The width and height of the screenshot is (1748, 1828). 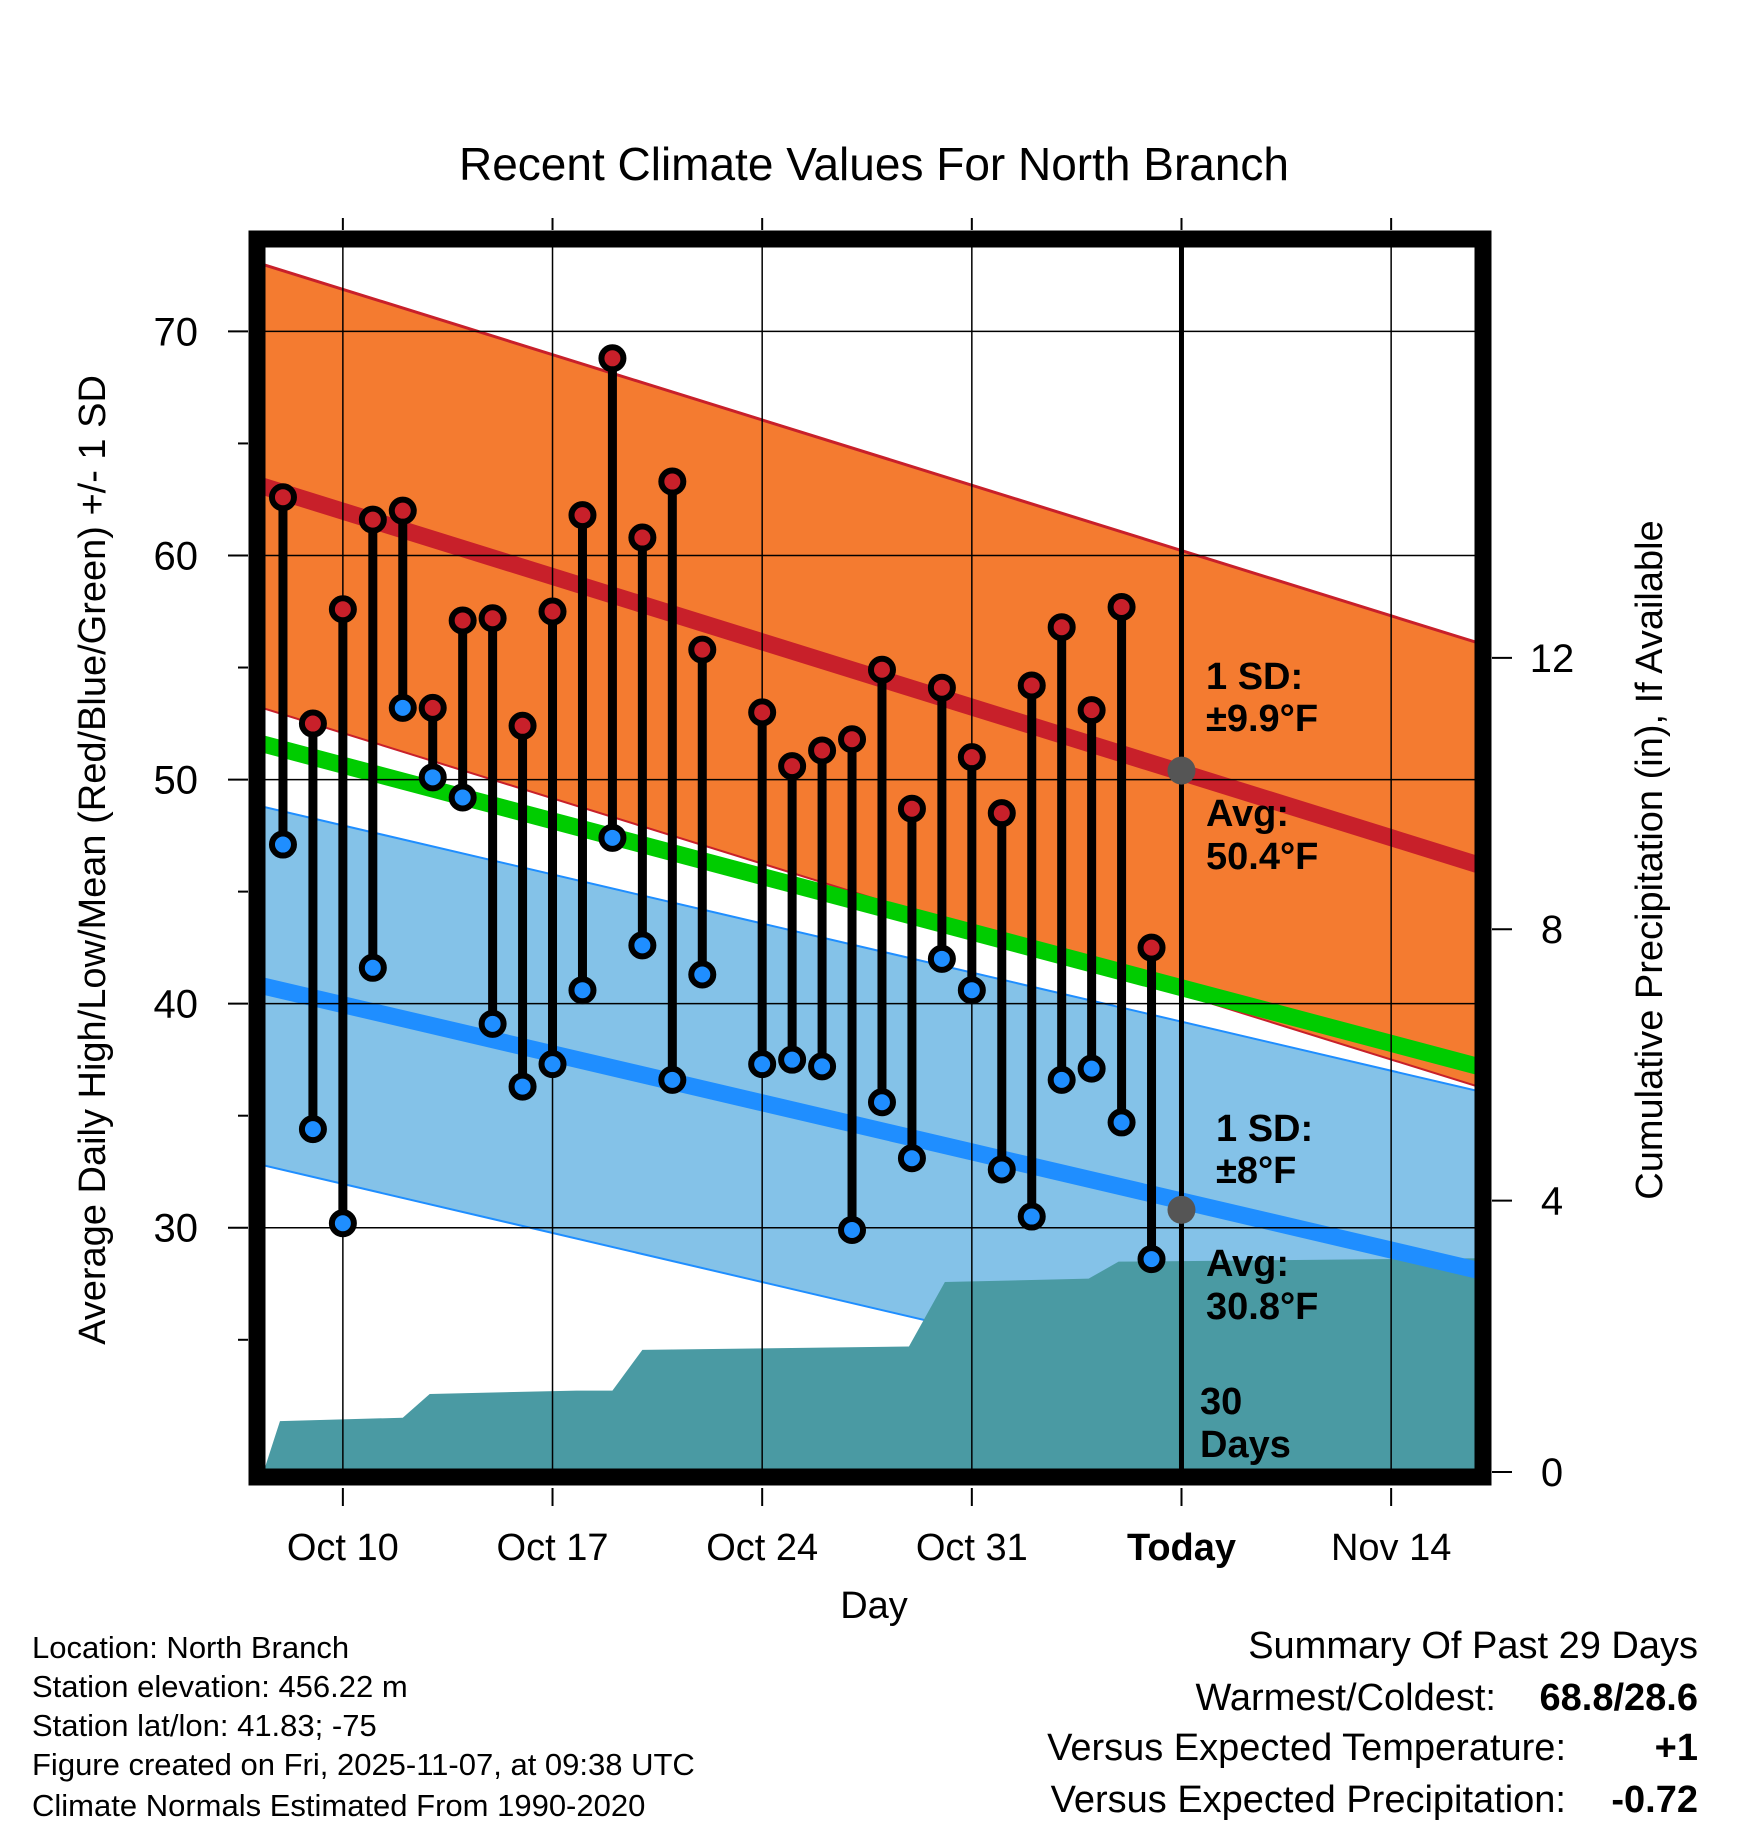 I want to click on summary-temp-label: Versus Expected Temperature:, so click(x=1306, y=1748).